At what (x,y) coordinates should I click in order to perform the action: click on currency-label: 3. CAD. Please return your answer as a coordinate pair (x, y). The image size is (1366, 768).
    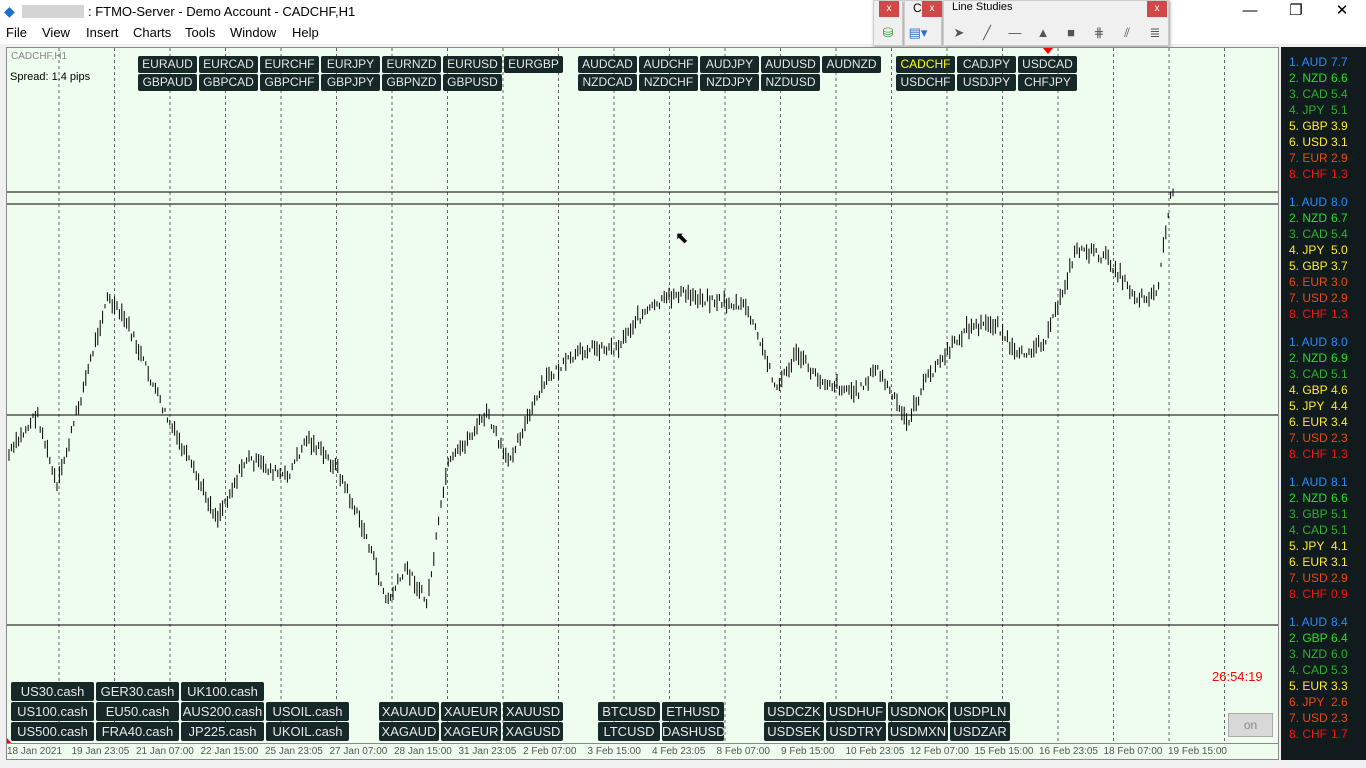
    Looking at the image, I should click on (1308, 234).